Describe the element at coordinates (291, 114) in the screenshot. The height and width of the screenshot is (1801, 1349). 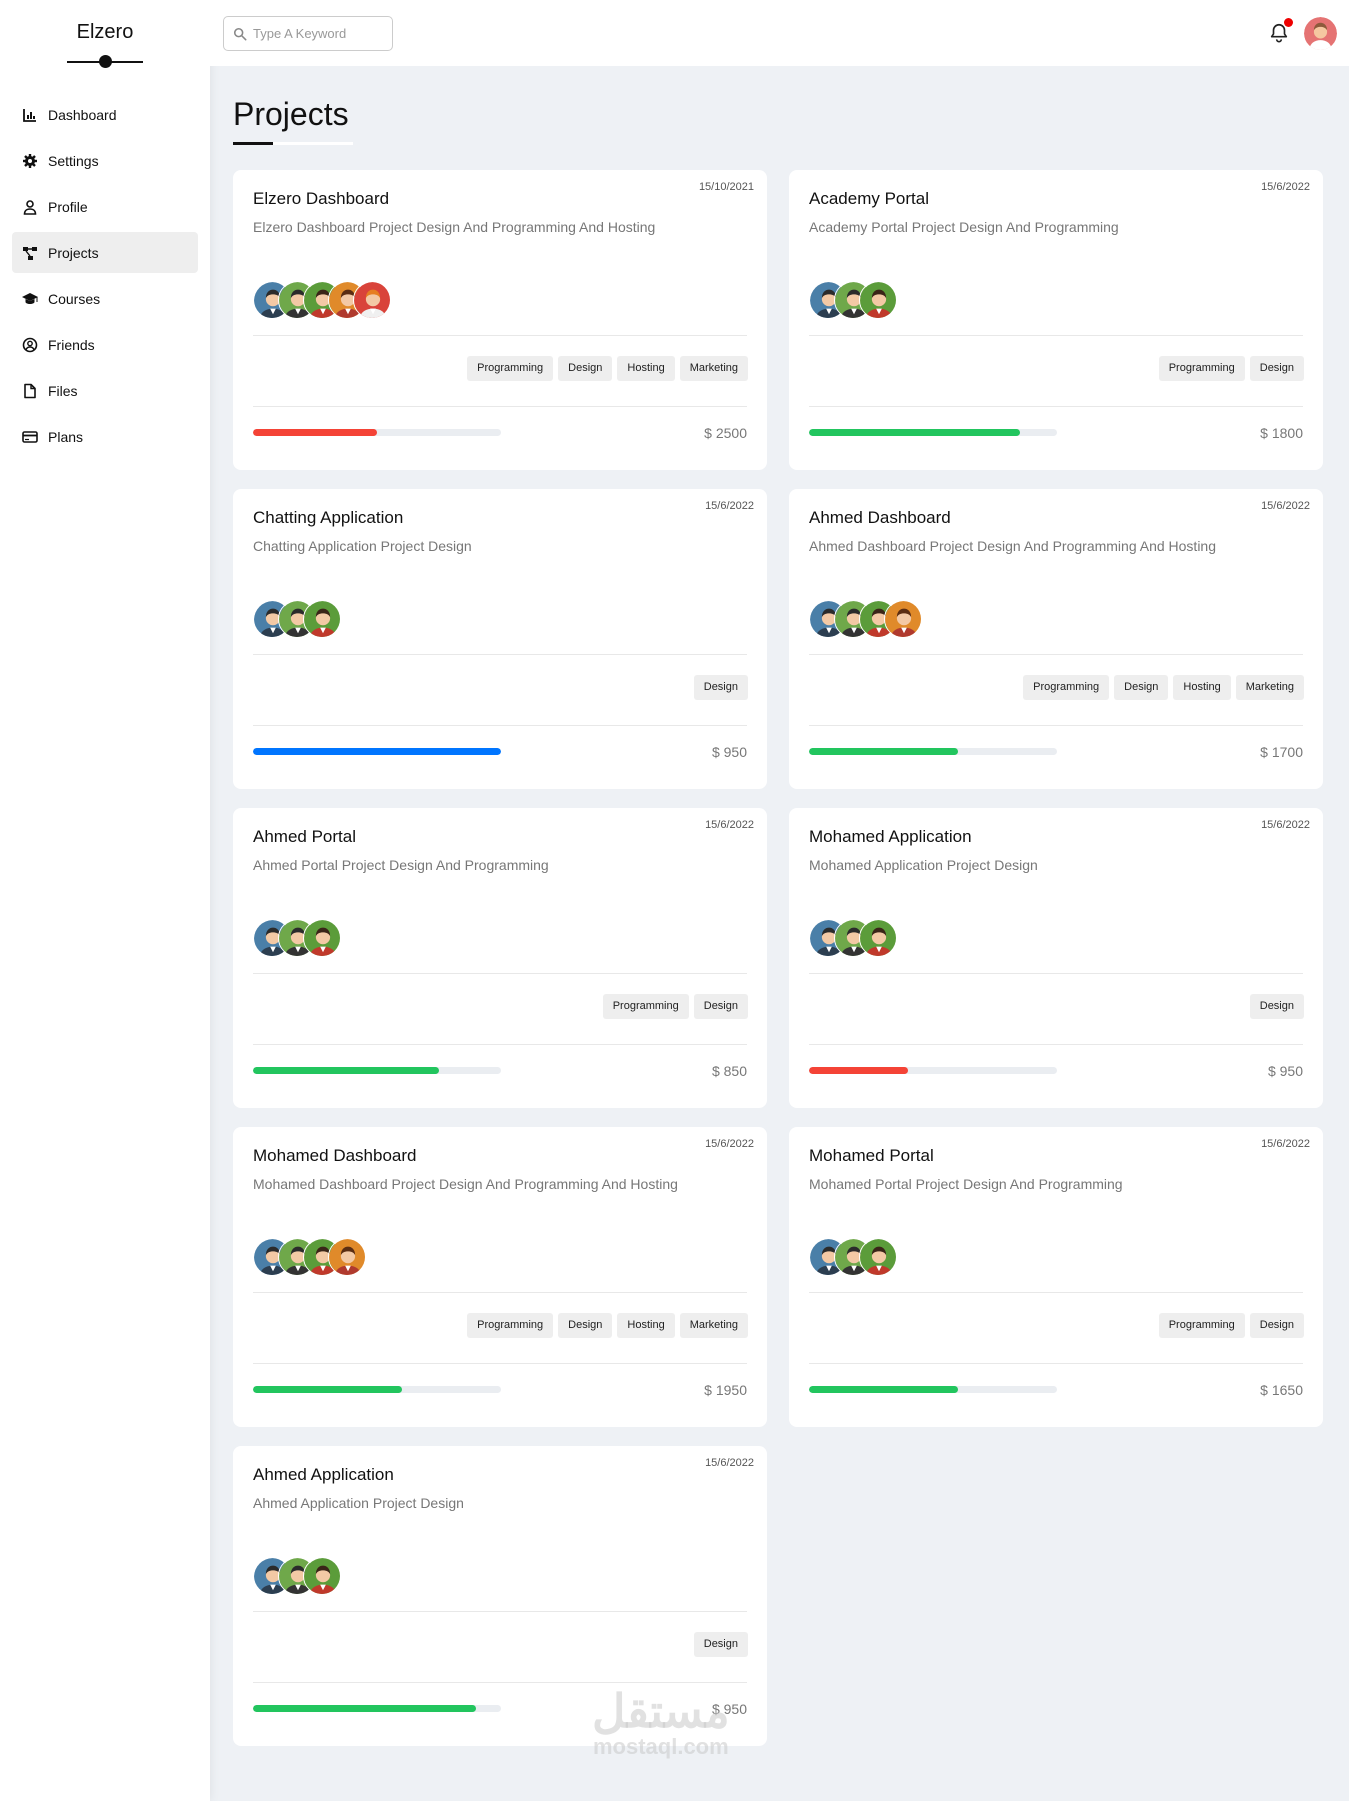
I see `page-title: Projects` at that location.